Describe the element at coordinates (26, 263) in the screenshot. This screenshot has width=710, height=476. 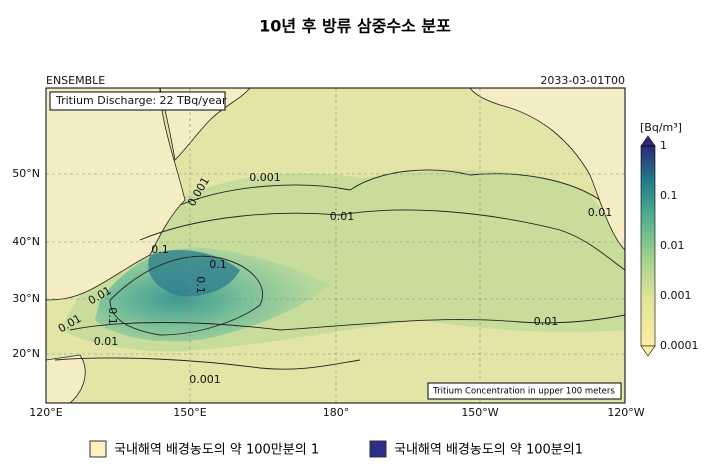
I see `lat-labels: 50°N 40°N 30°N 20°N` at that location.